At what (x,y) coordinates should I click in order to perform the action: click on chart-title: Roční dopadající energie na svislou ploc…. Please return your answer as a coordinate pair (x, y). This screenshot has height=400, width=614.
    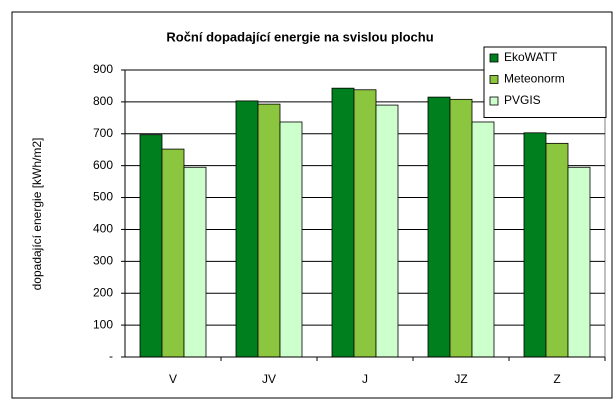
    Looking at the image, I should click on (299, 36).